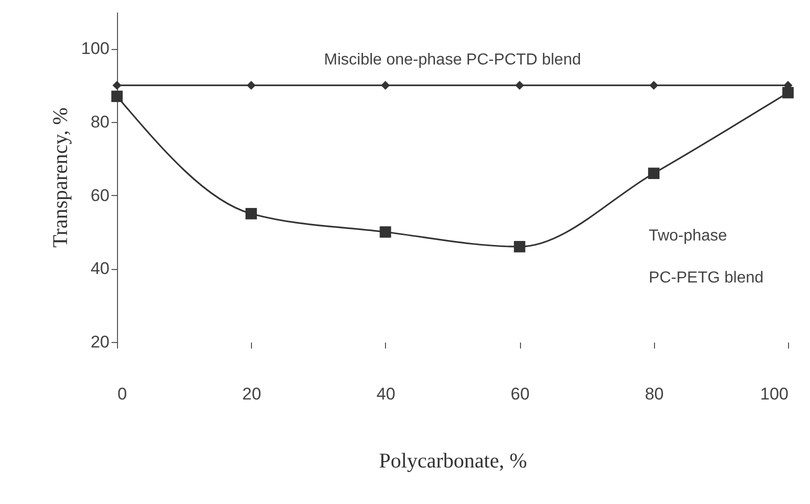  Describe the element at coordinates (100, 342) in the screenshot. I see `y-tick-label: 20` at that location.